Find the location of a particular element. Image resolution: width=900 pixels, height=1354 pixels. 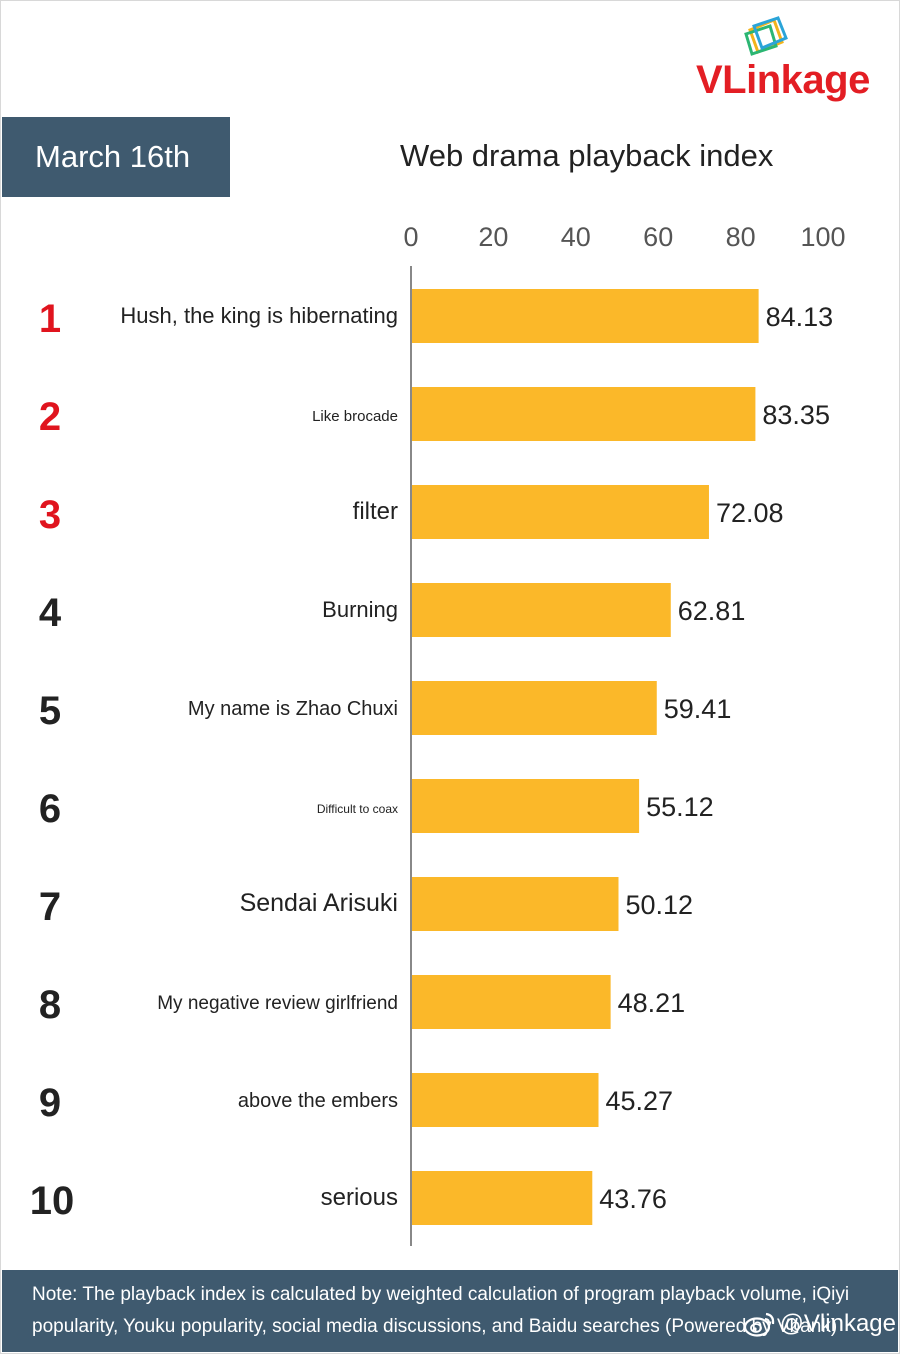

rank-label: 2 is located at coordinates (50, 417).